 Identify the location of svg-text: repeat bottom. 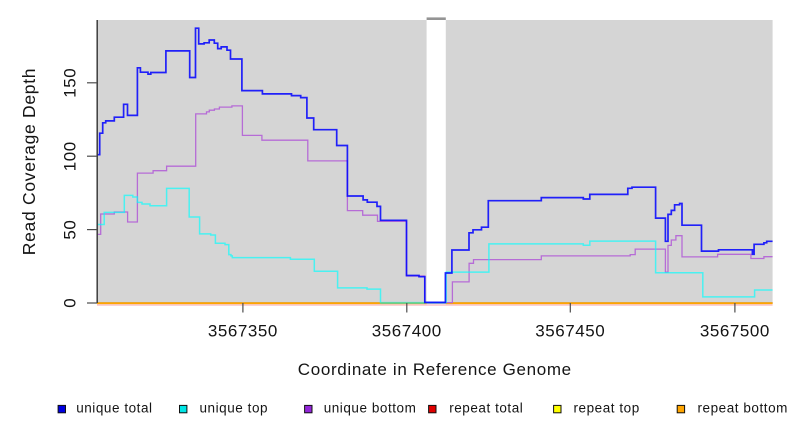
(743, 407).